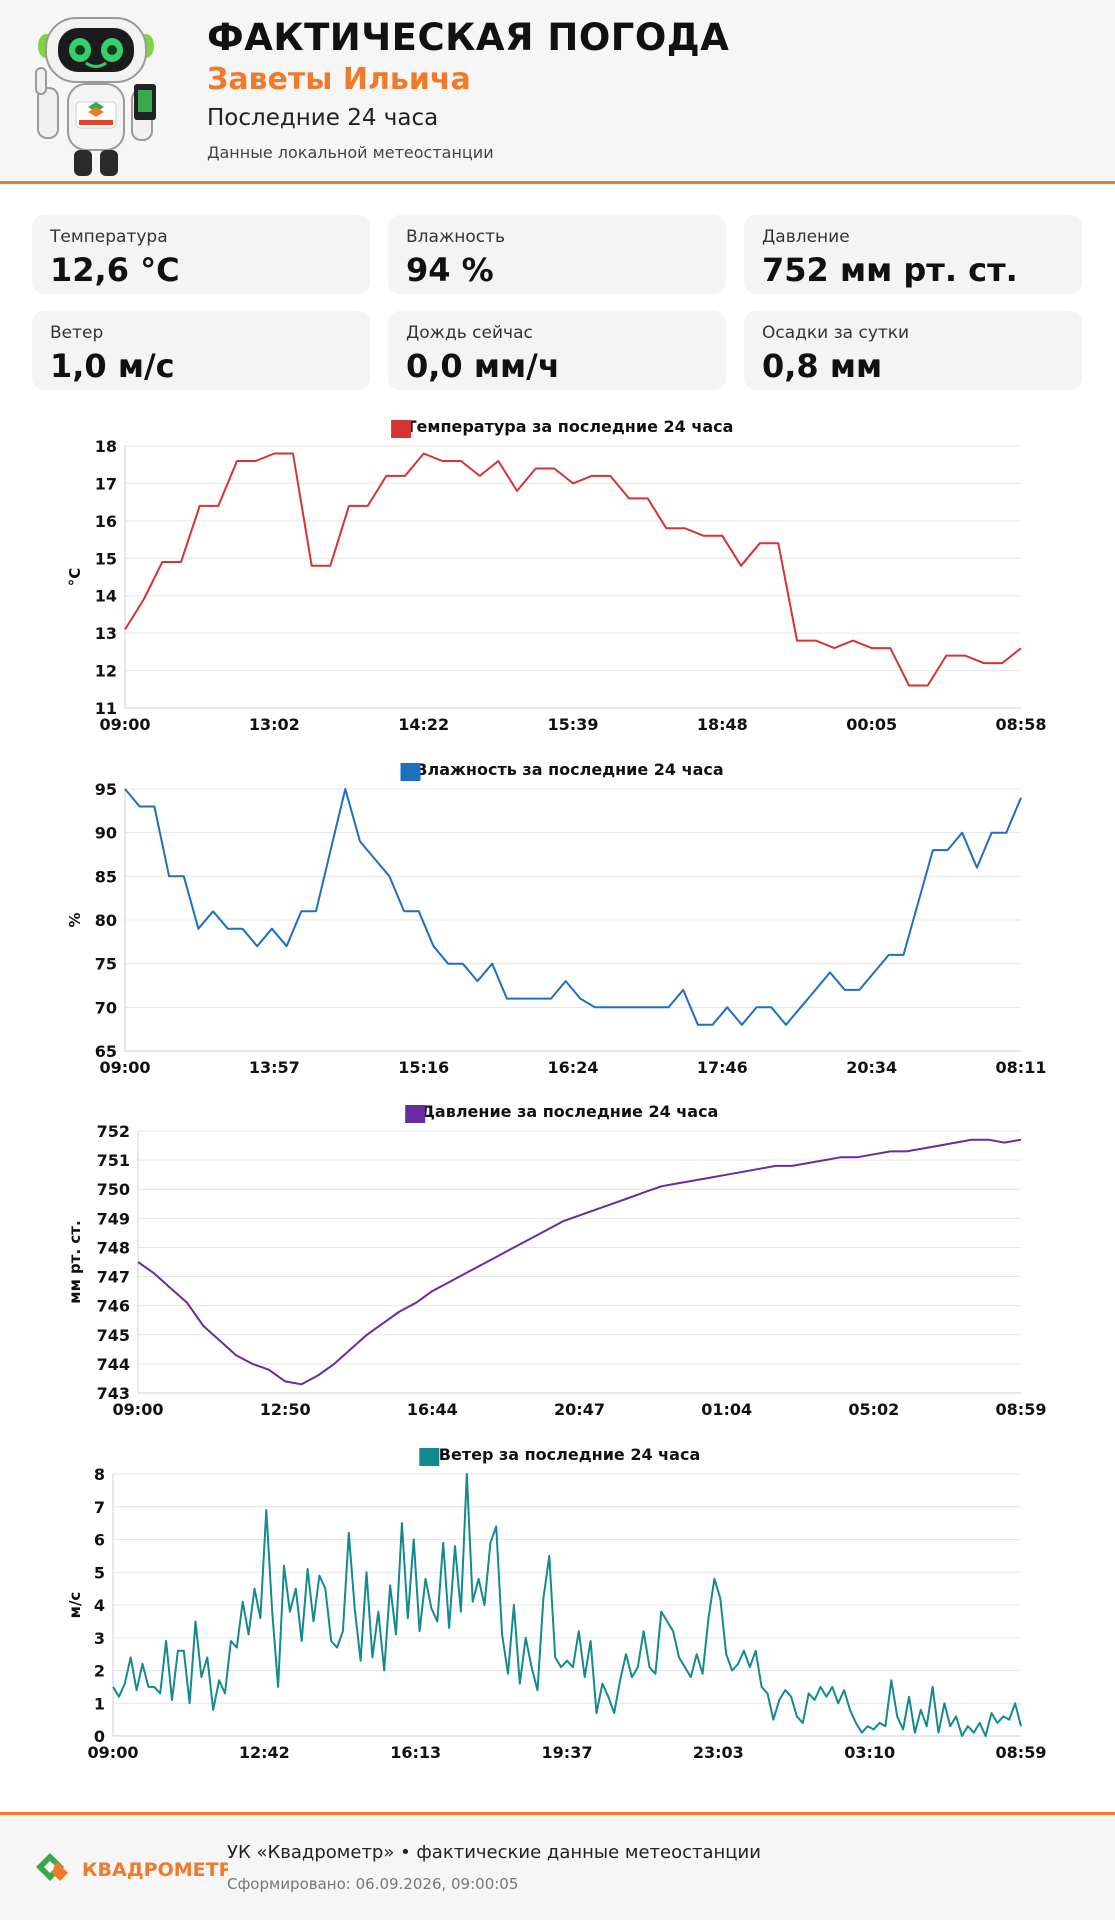 This screenshot has width=1115, height=1920. I want to click on y-tick-label: 745, so click(113, 1335).